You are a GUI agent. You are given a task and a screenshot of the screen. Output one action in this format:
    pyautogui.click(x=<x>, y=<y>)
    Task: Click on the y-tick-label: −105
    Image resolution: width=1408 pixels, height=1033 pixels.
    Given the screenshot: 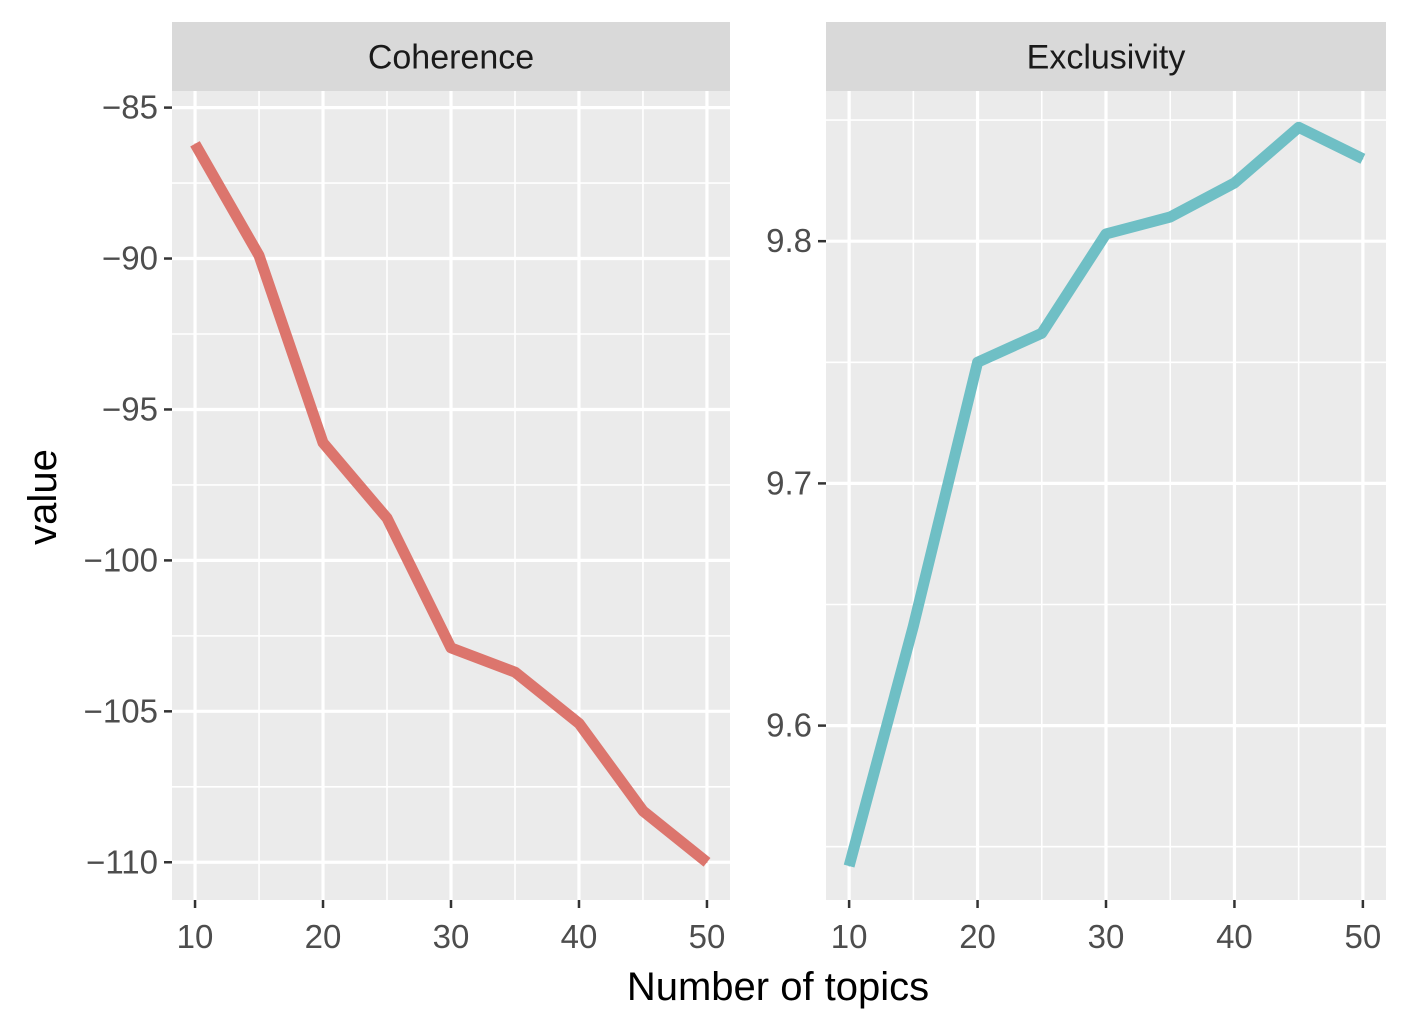 What is the action you would take?
    pyautogui.click(x=121, y=710)
    